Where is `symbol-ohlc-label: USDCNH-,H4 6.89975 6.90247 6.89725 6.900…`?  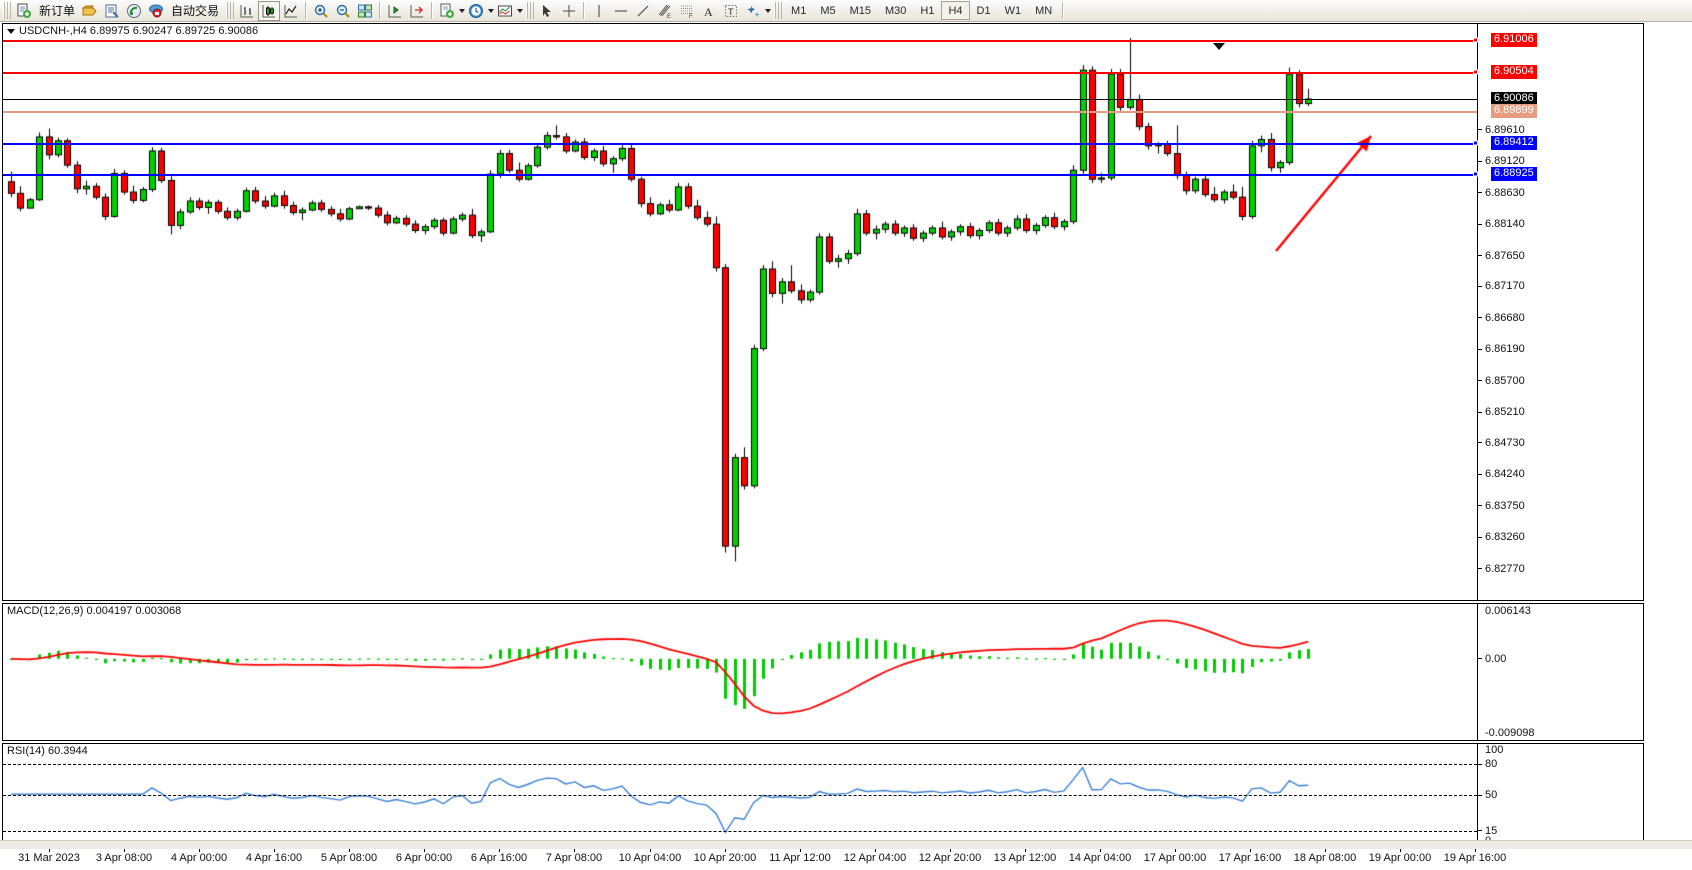 symbol-ohlc-label: USDCNH-,H4 6.89975 6.90247 6.89725 6.900… is located at coordinates (132, 31).